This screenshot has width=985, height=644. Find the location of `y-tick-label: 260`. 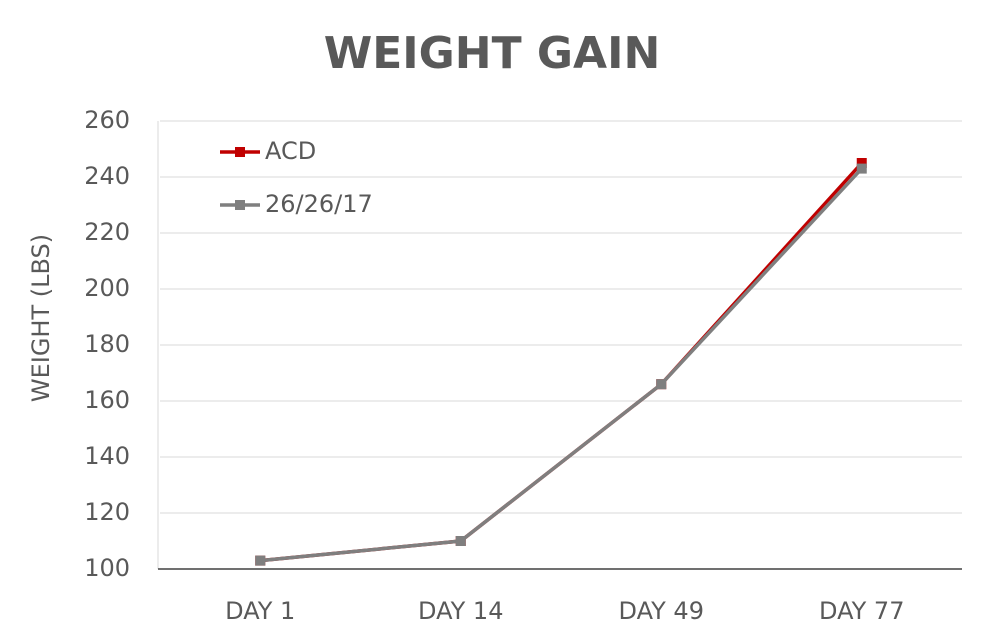

y-tick-label: 260 is located at coordinates (107, 120).